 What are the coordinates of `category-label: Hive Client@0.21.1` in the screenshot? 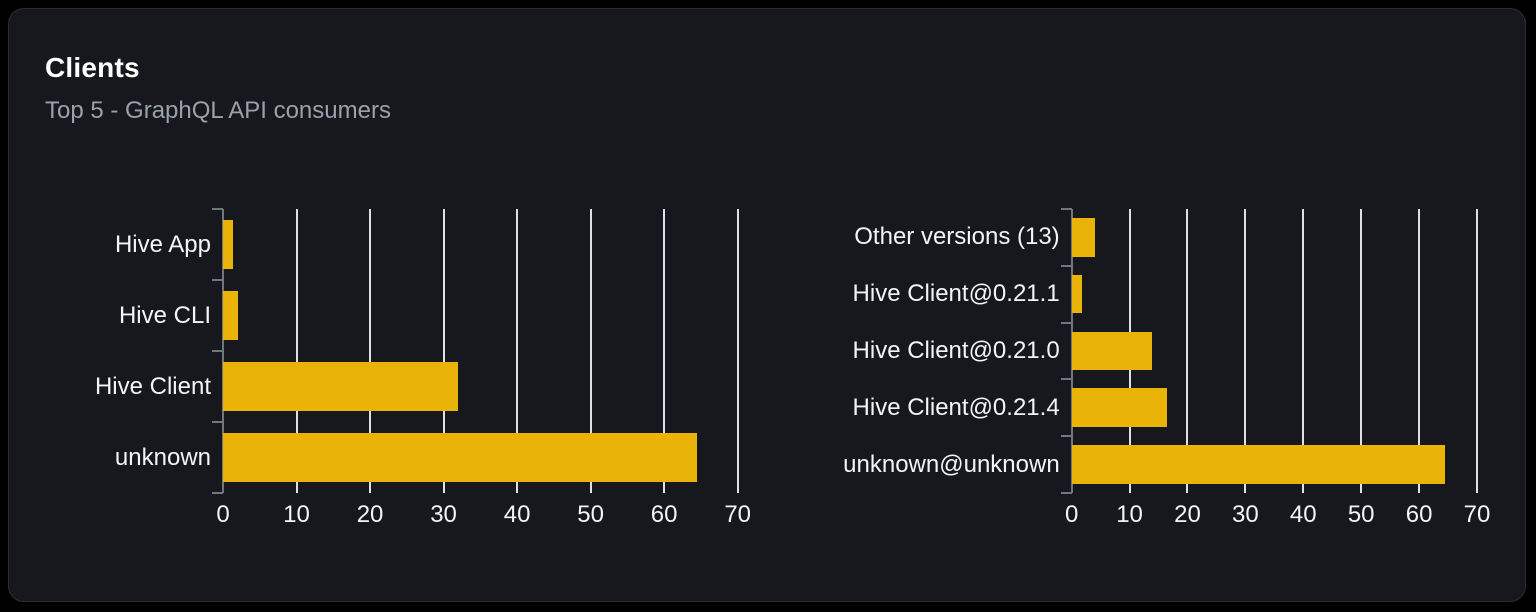 It's located at (956, 294).